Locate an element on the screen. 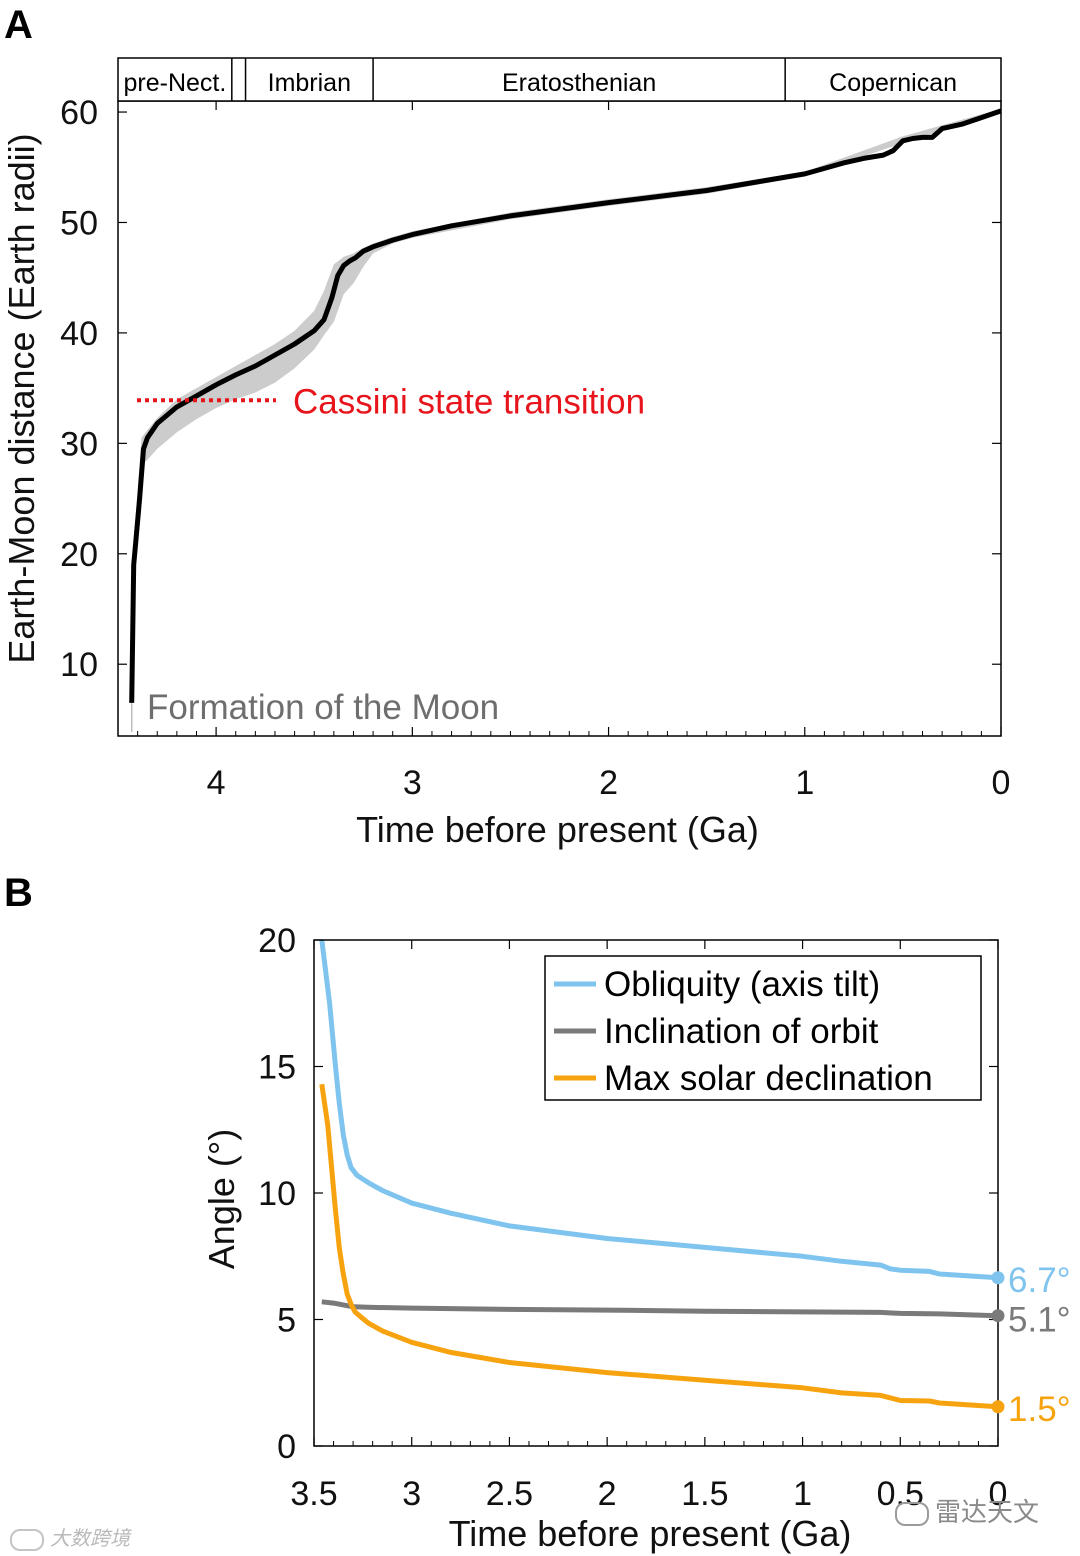 This screenshot has width=1080, height=1556. legend-box is located at coordinates (763, 1028).